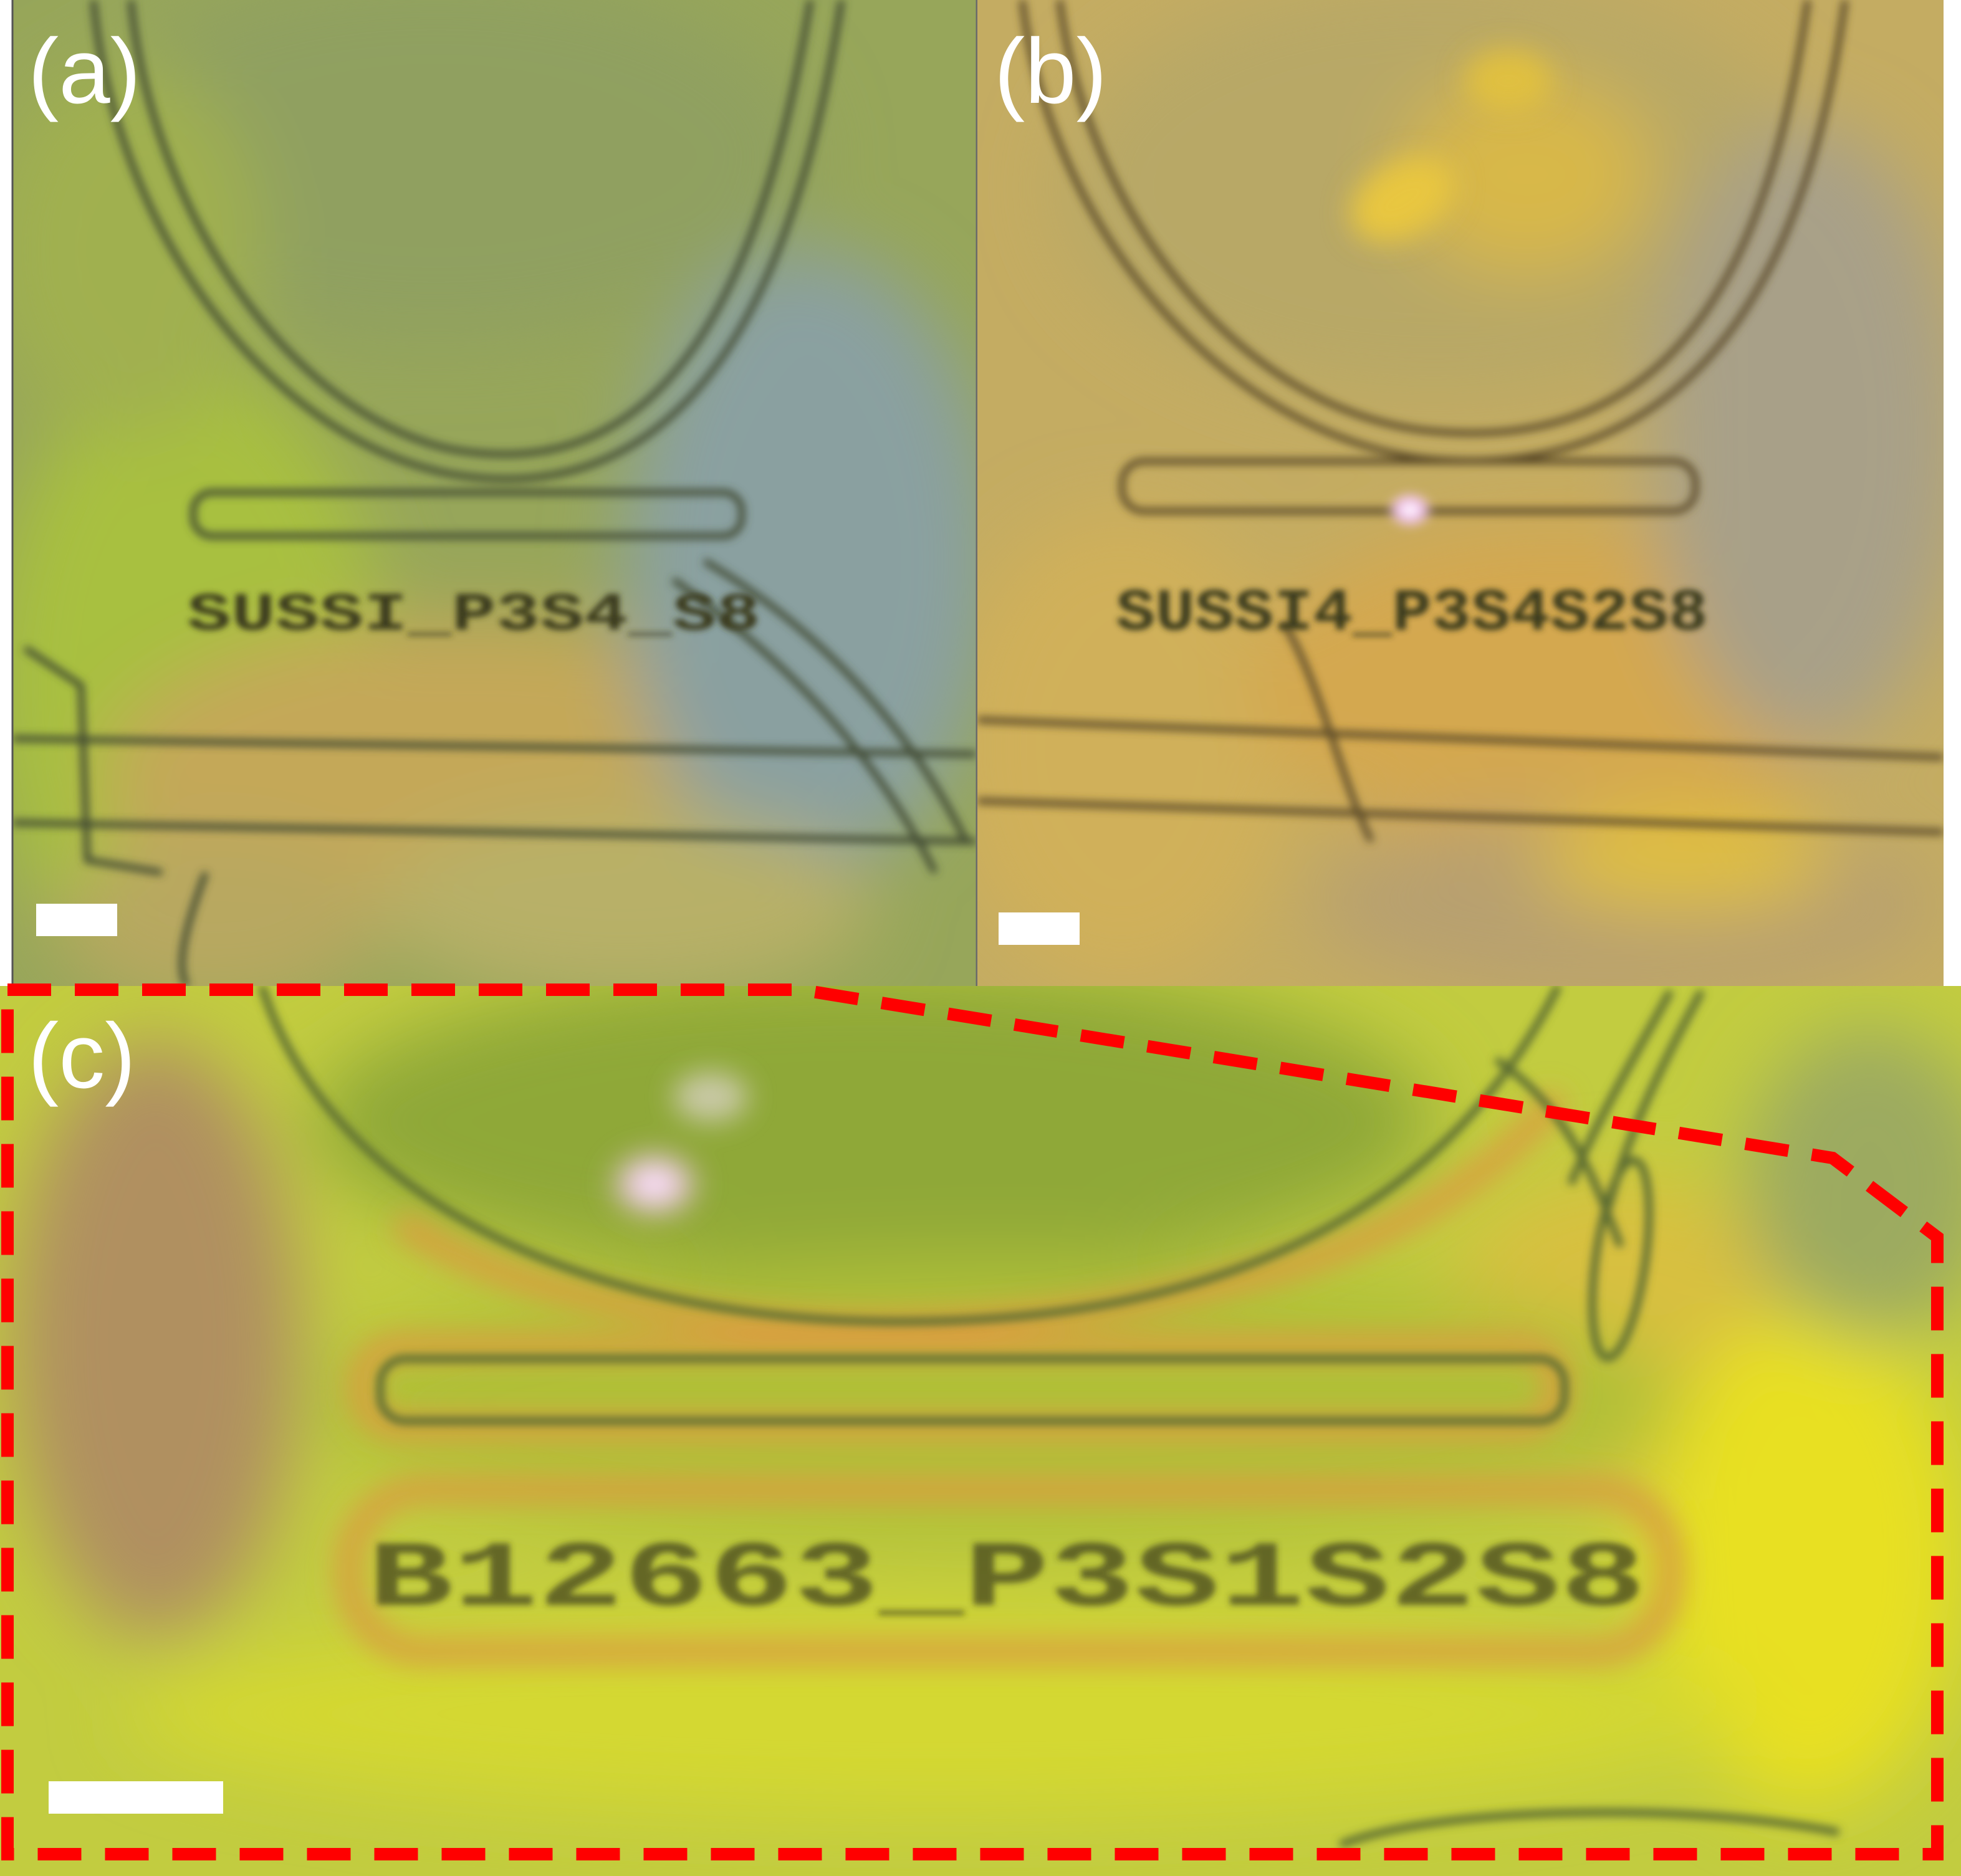  What do you see at coordinates (1050, 71) in the screenshot?
I see `panel-b-label: (b)` at bounding box center [1050, 71].